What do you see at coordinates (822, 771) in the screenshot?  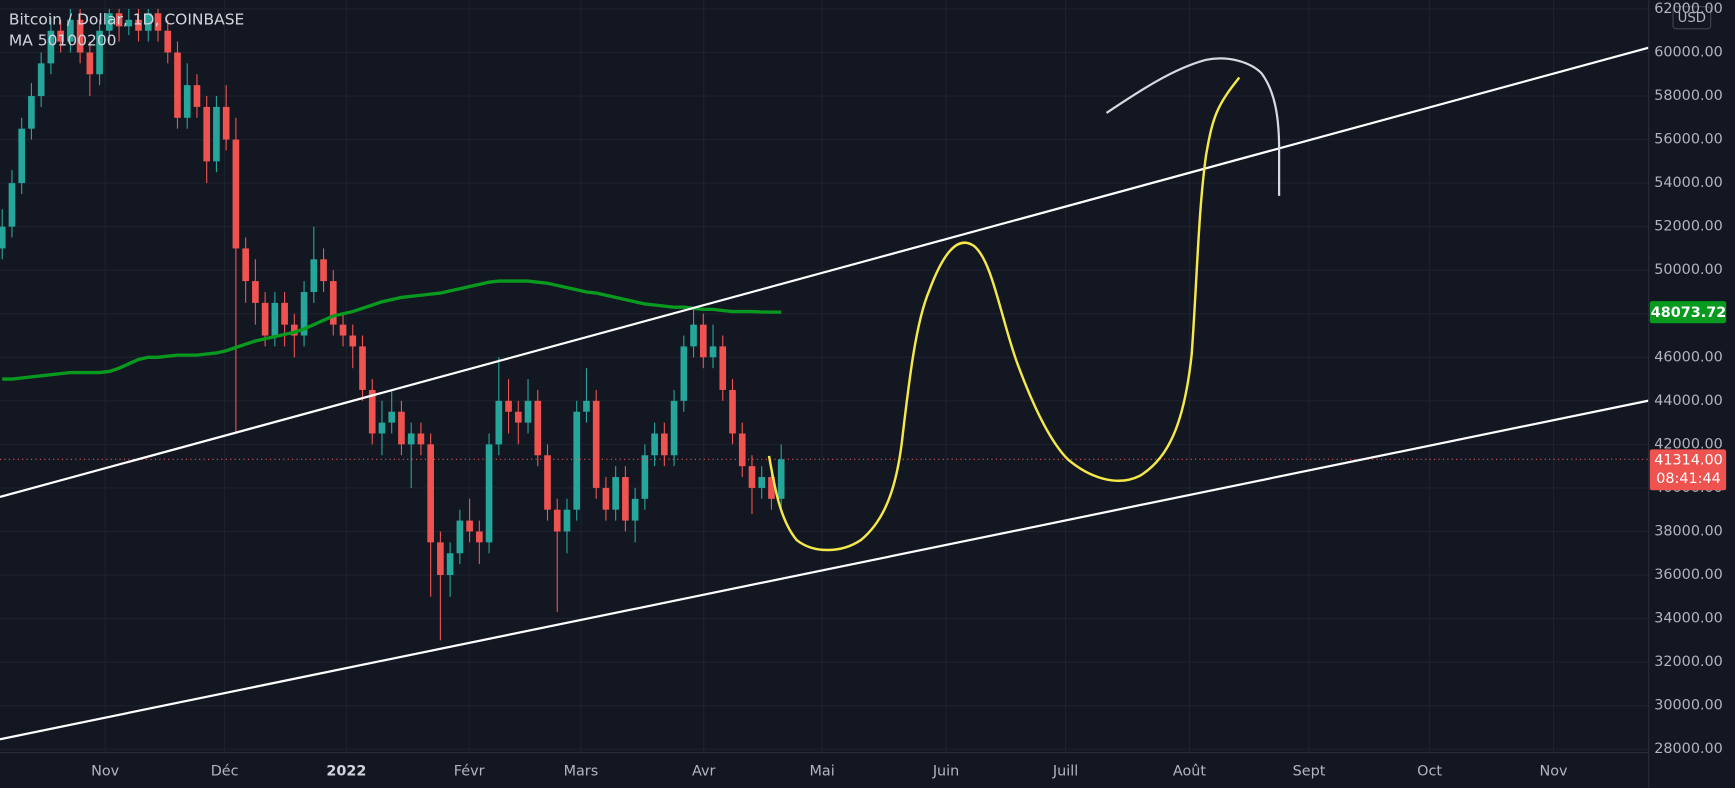 I see `x-tick-label: Mai` at bounding box center [822, 771].